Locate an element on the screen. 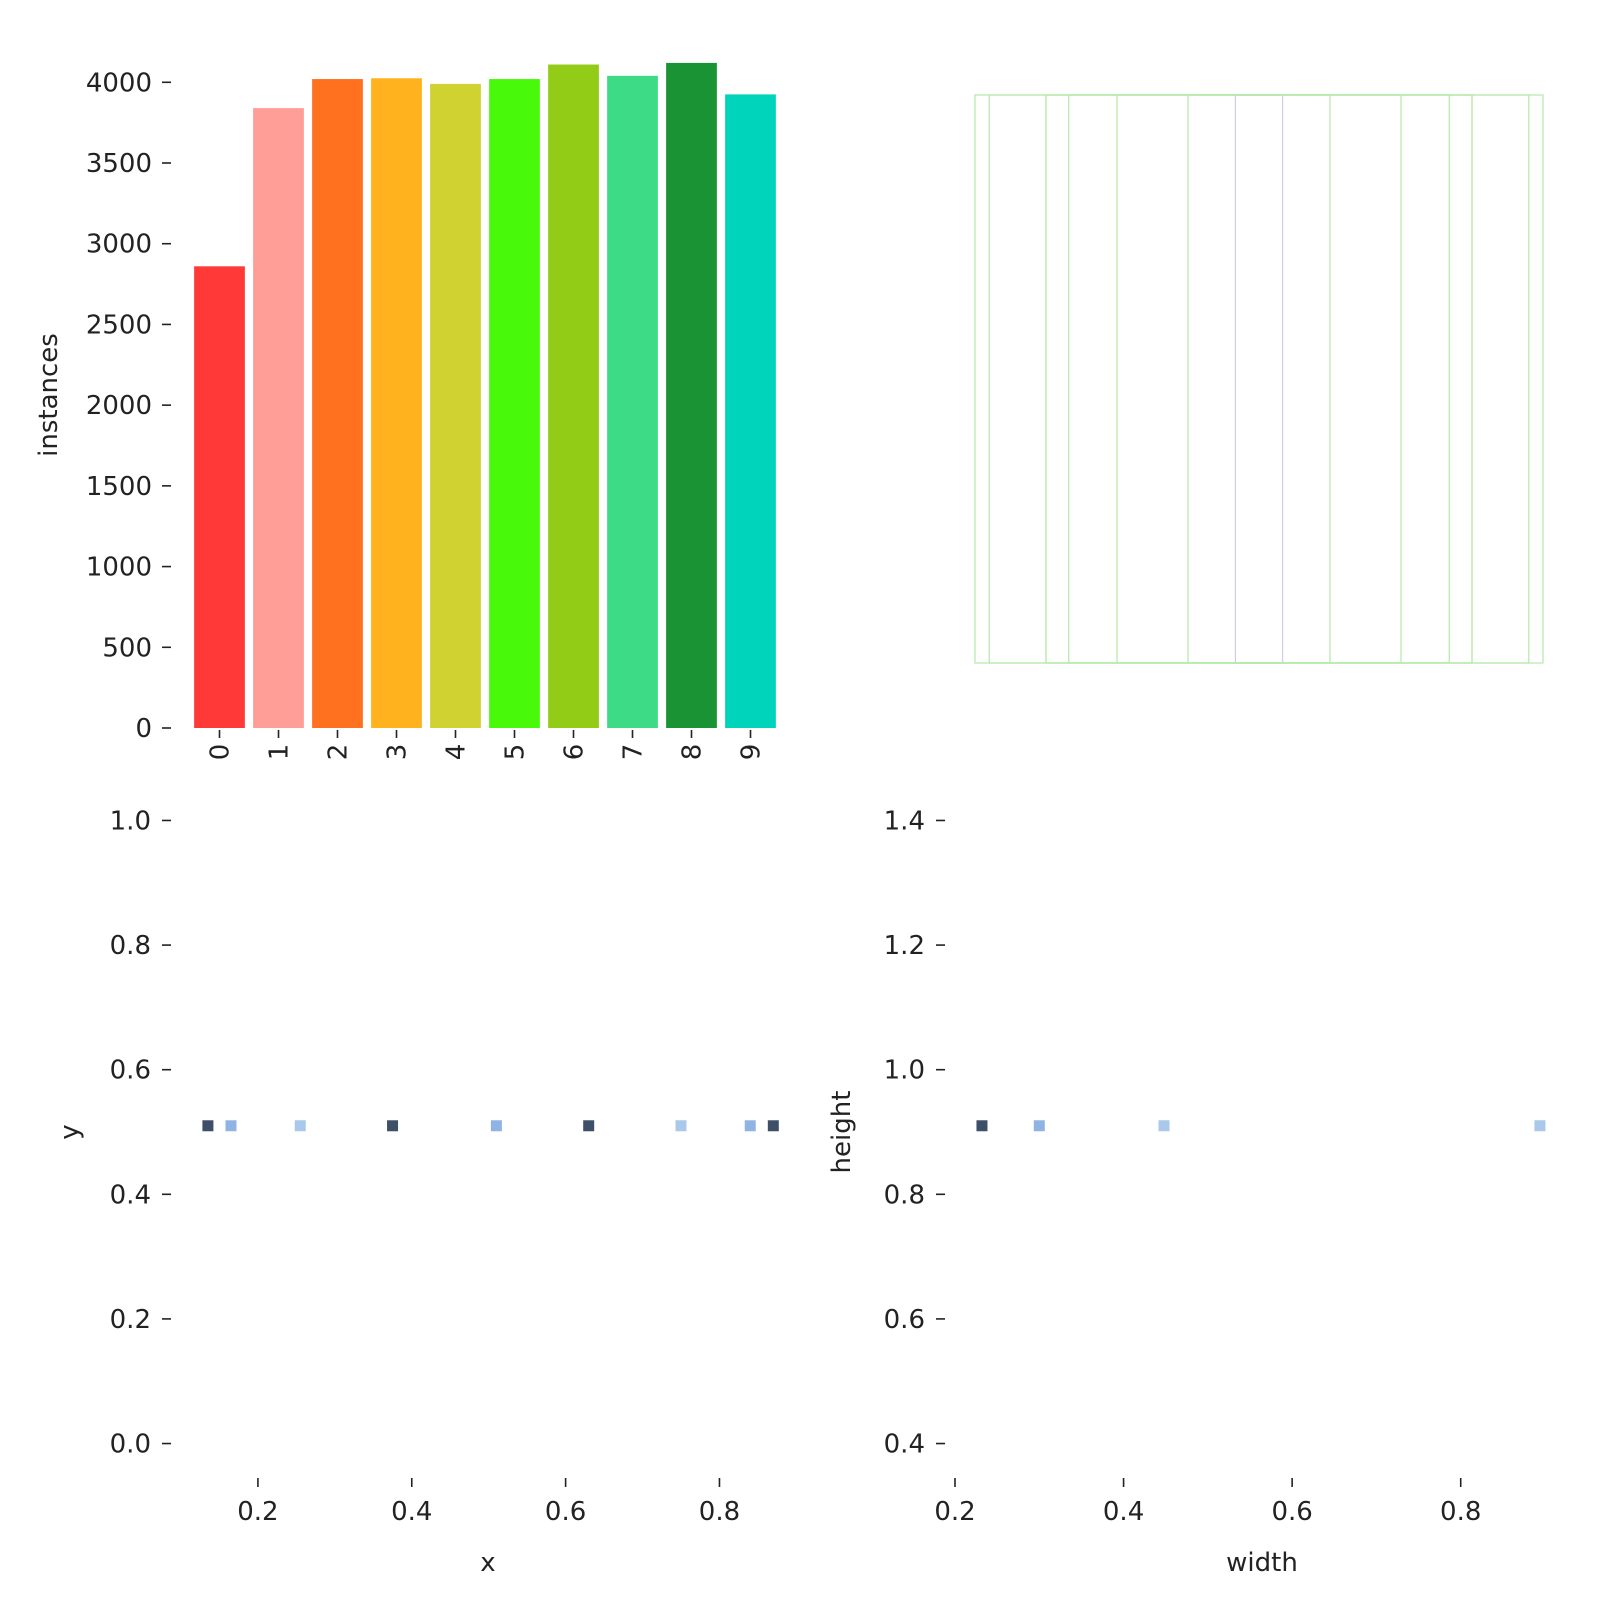 This screenshot has height=1600, width=1600. y-tick-label: 1500 is located at coordinates (119, 487).